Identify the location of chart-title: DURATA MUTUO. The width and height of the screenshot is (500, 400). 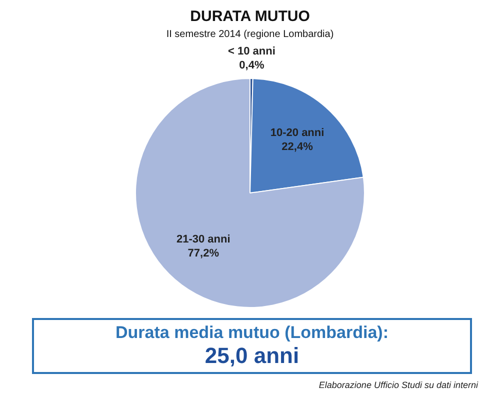
(250, 17).